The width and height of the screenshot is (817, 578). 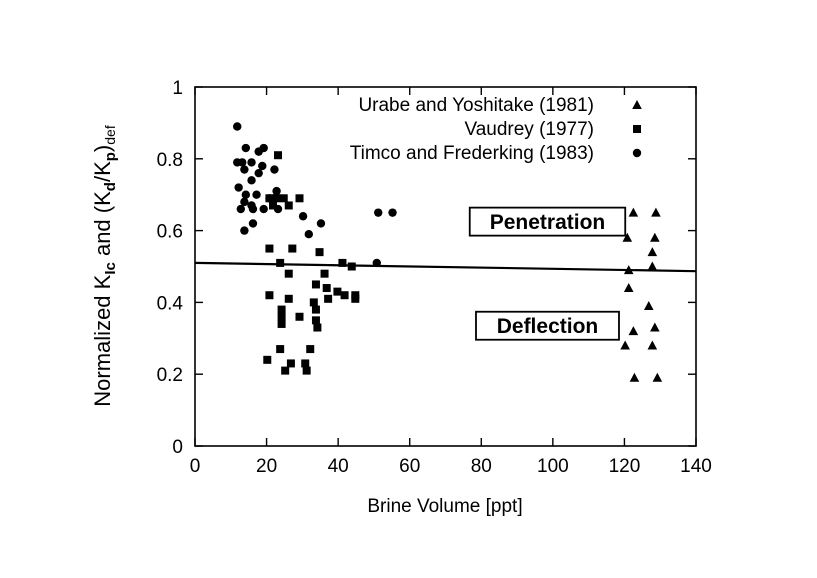 What do you see at coordinates (529, 129) in the screenshot?
I see `legend-label: Vaudrey (1977)` at bounding box center [529, 129].